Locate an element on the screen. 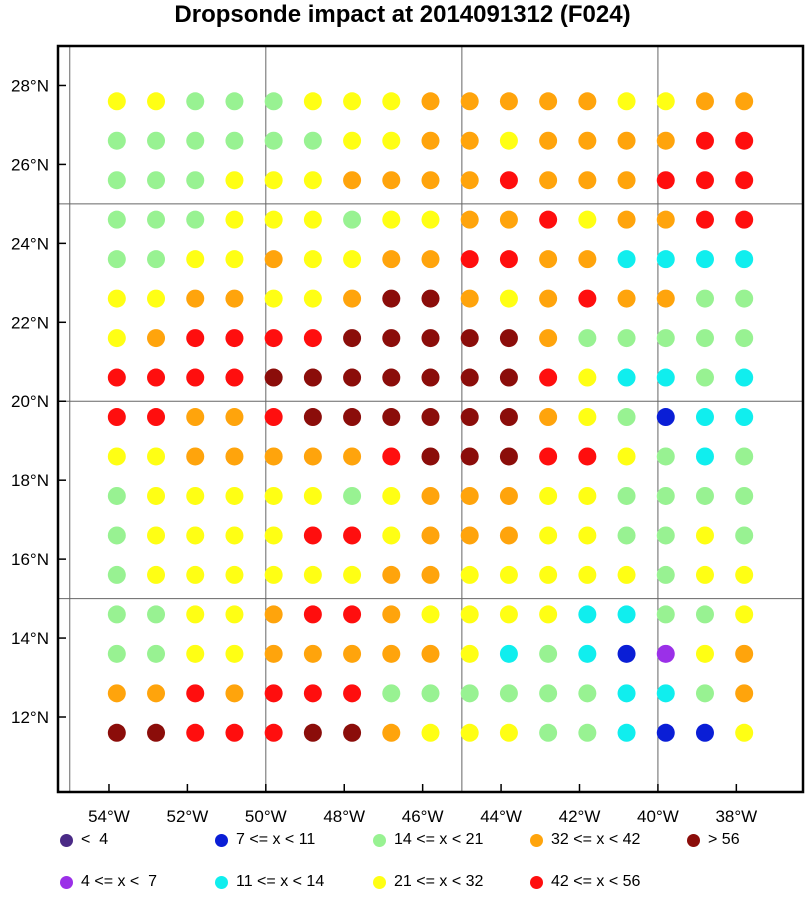 The height and width of the screenshot is (900, 805). y-tick-label: 22°N is located at coordinates (30, 322).